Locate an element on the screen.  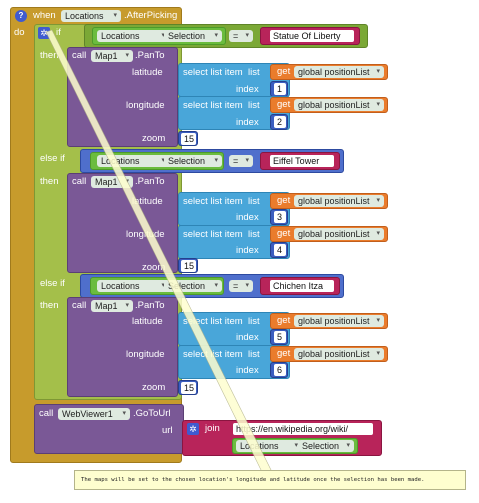
variable-dropdown-2a: global positionList ▾ is located at coordinates (339, 201).